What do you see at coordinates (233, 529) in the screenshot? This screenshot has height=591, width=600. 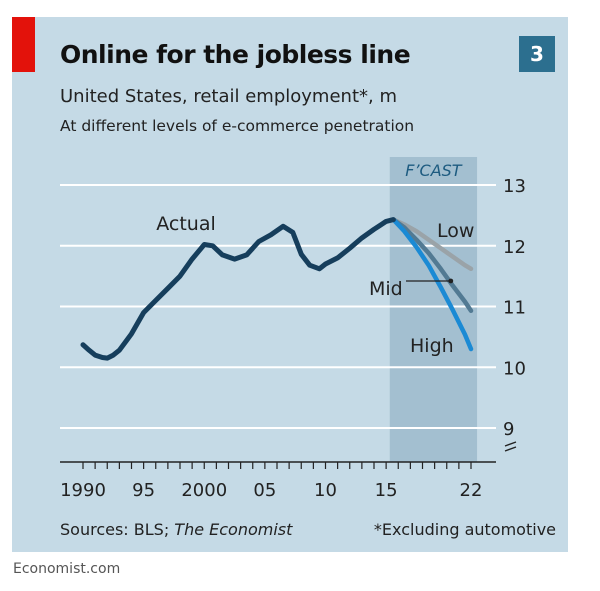 I see `sources-italic: The Economist` at bounding box center [233, 529].